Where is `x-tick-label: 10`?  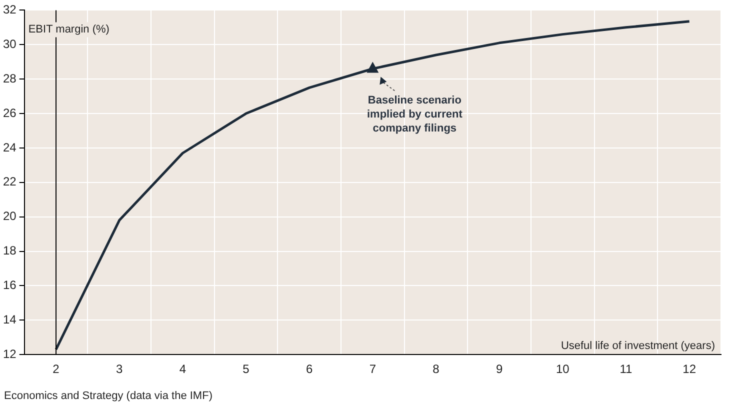
x-tick-label: 10 is located at coordinates (563, 369).